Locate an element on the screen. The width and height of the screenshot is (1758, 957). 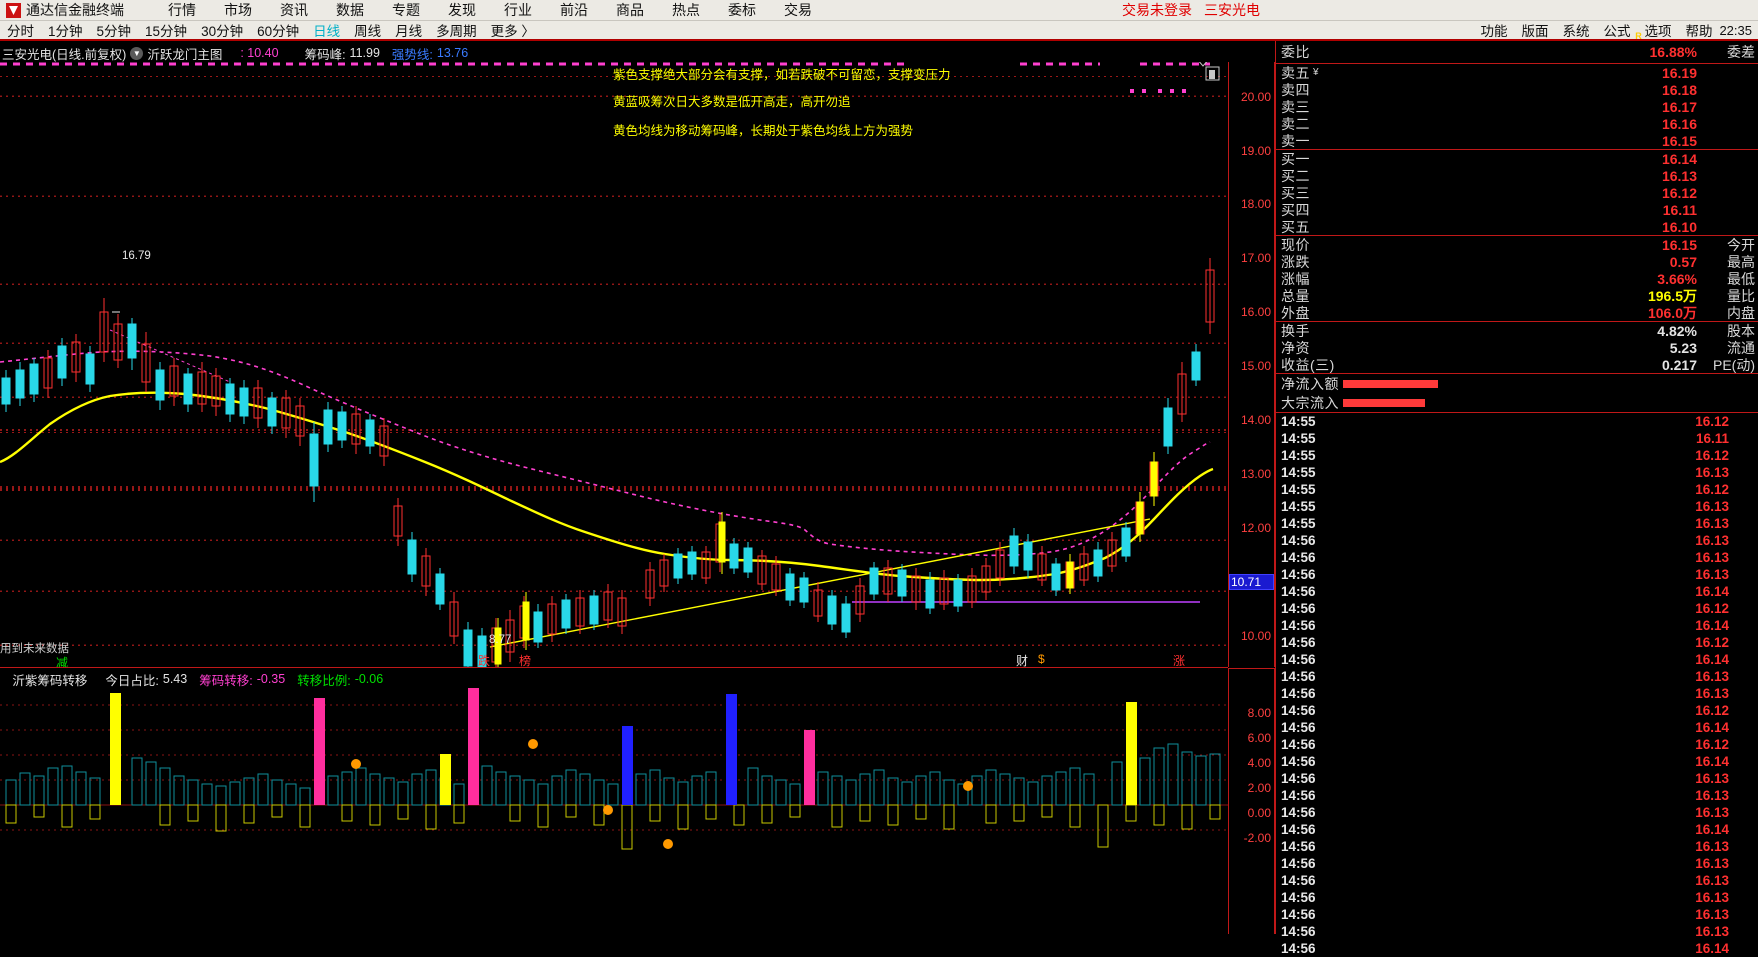
period-15min: 15分钟 is located at coordinates (166, 31).